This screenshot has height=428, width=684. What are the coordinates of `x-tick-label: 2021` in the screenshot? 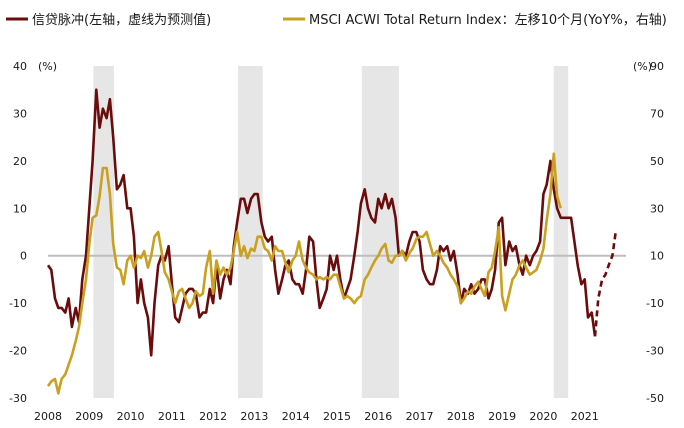 It's located at (585, 416).